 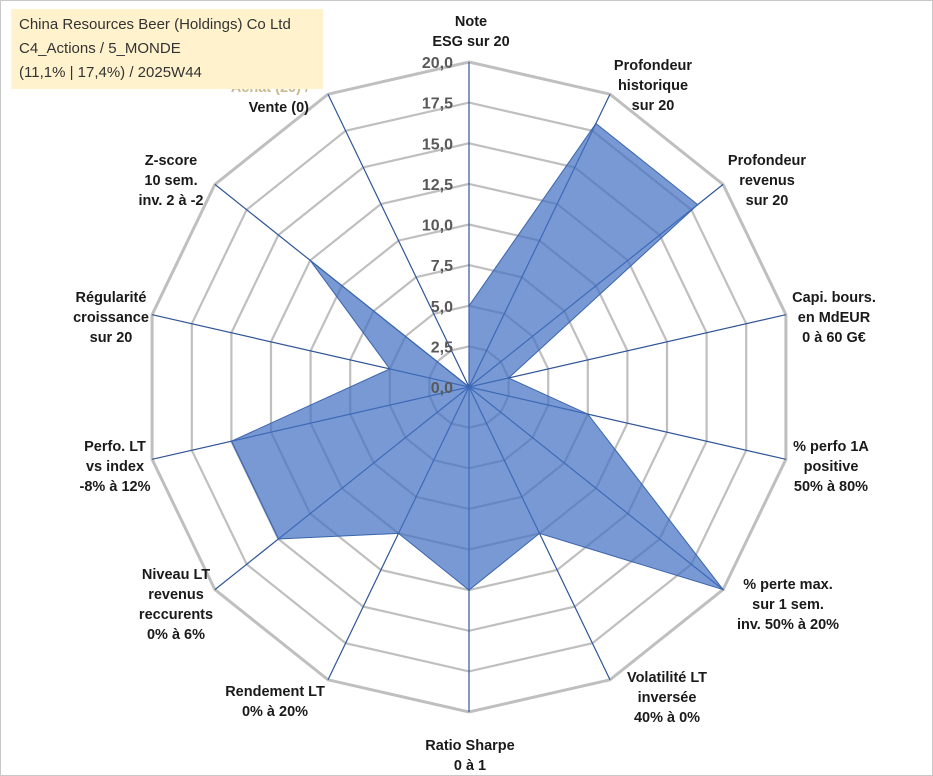 What do you see at coordinates (176, 575) in the screenshot?
I see `axis-label-line: Niveau LT` at bounding box center [176, 575].